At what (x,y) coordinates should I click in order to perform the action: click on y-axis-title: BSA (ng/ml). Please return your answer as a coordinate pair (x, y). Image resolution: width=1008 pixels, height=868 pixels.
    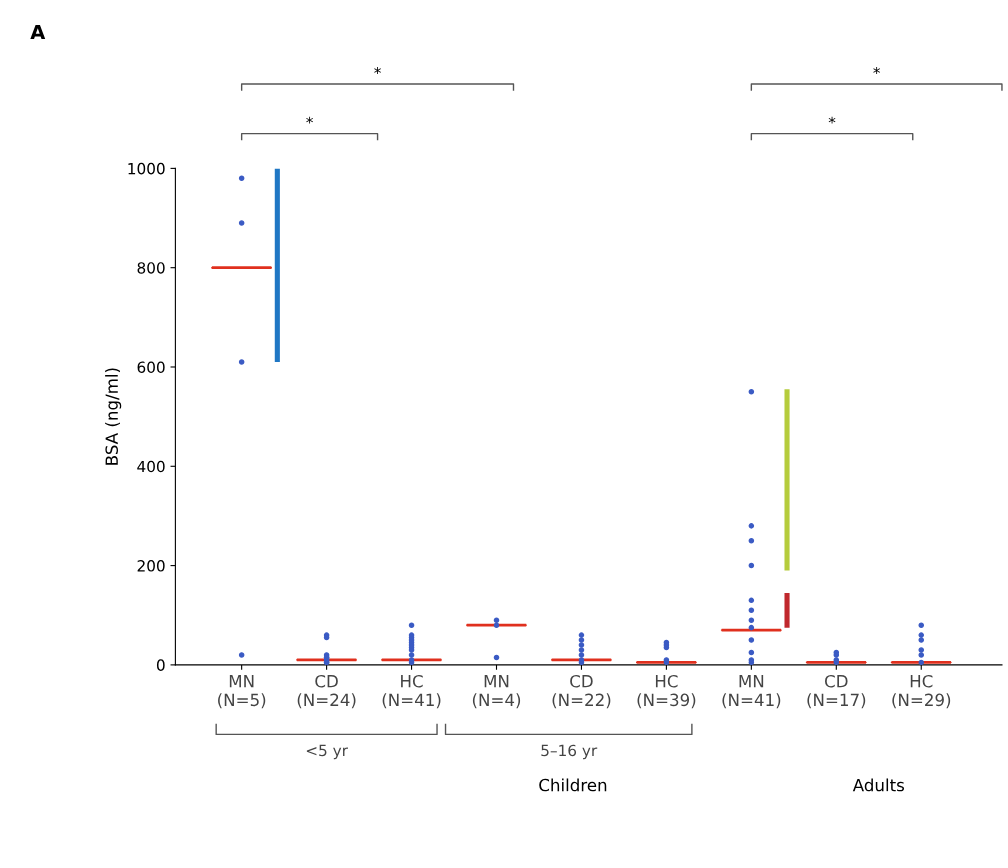
    Looking at the image, I should click on (113, 416).